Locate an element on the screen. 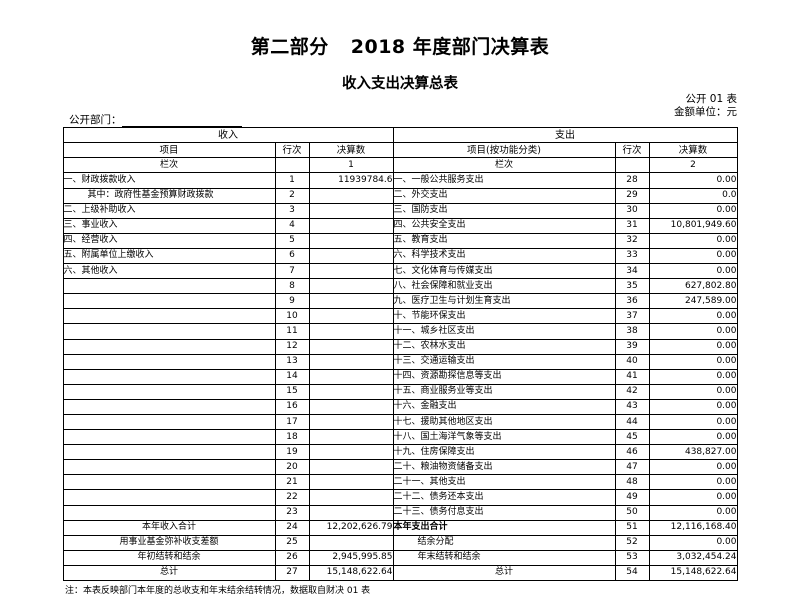 This screenshot has height=598, width=800. row-item-label: 四、公共安全支出 is located at coordinates (504, 225).